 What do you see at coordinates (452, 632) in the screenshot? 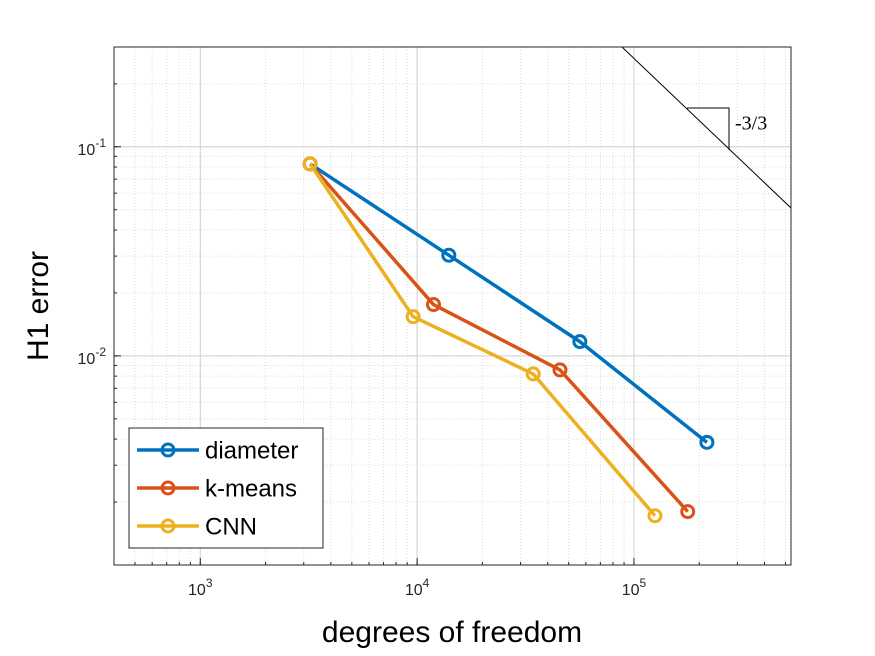
I see `x-axis-label: degrees of freedom` at bounding box center [452, 632].